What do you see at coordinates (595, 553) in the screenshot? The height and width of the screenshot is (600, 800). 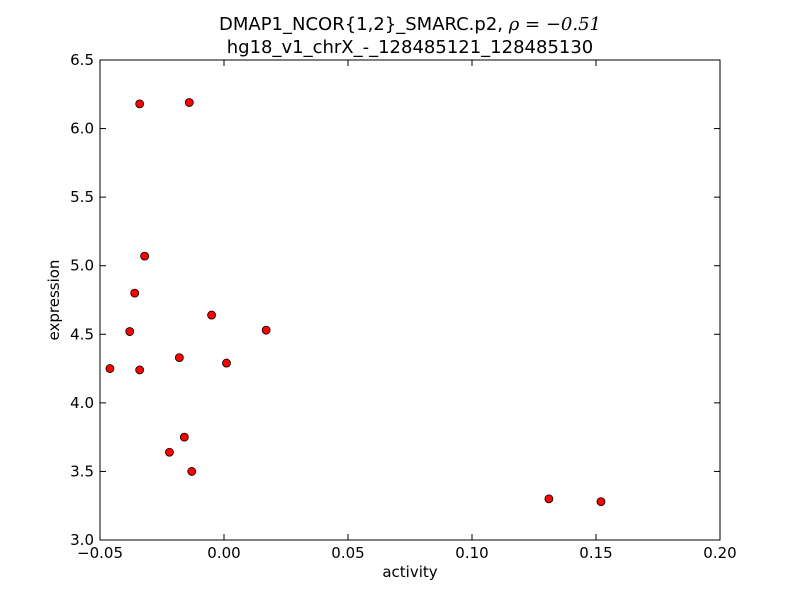 I see `x-tick-label: 0.15` at bounding box center [595, 553].